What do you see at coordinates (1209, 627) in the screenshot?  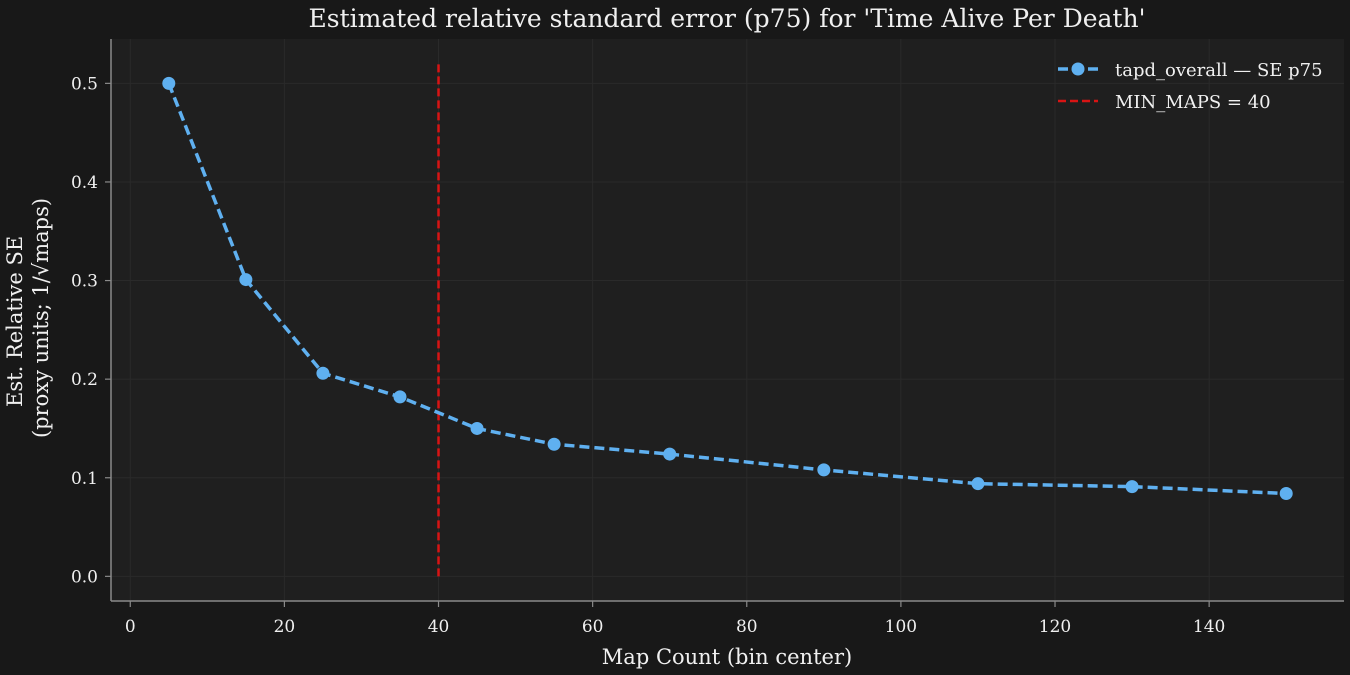 I see `x-tick-label: 140` at bounding box center [1209, 627].